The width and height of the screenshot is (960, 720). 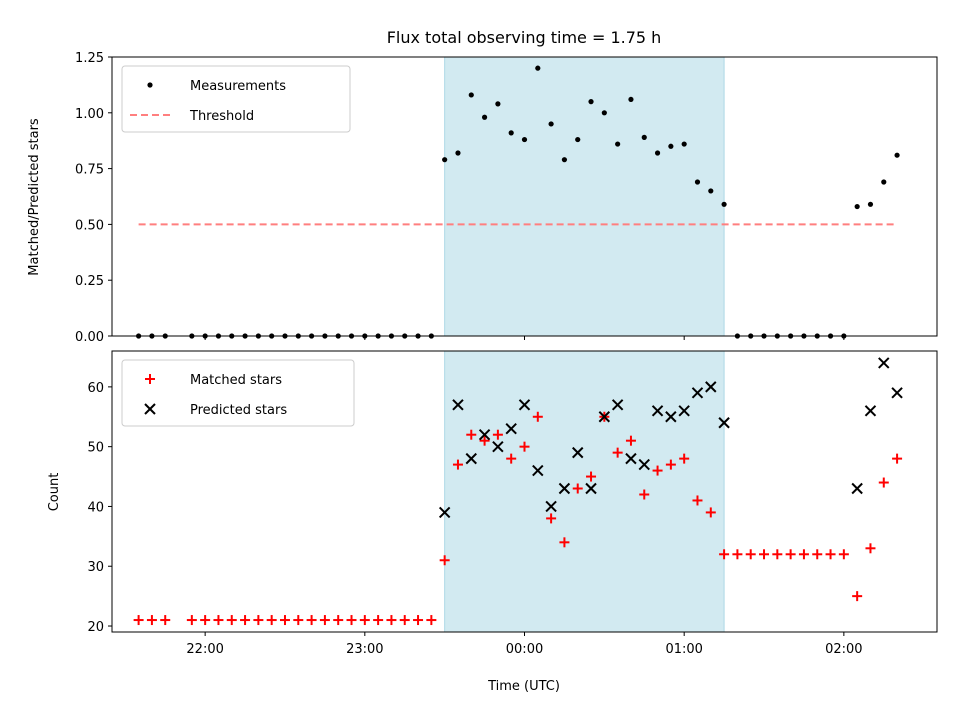 What do you see at coordinates (364, 649) in the screenshot?
I see `bottom-xtick-label: 23:00` at bounding box center [364, 649].